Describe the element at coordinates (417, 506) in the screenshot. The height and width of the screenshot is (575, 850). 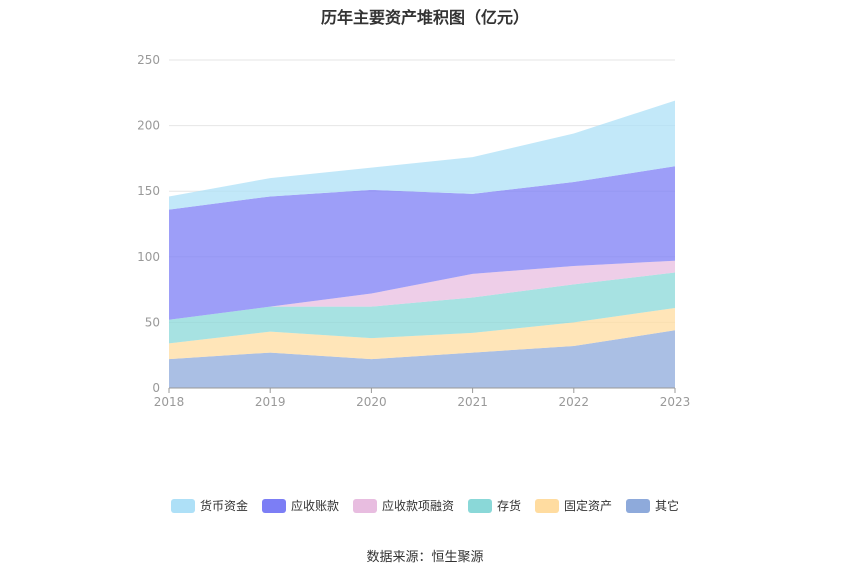
I see `legend-label: 应收款项融资` at that location.